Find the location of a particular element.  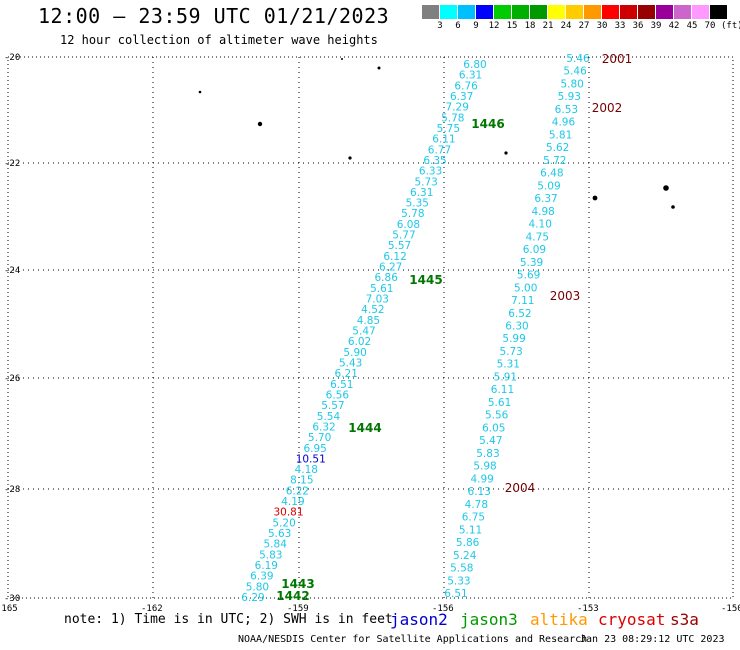

color-scale-label: 6 is located at coordinates (458, 26).